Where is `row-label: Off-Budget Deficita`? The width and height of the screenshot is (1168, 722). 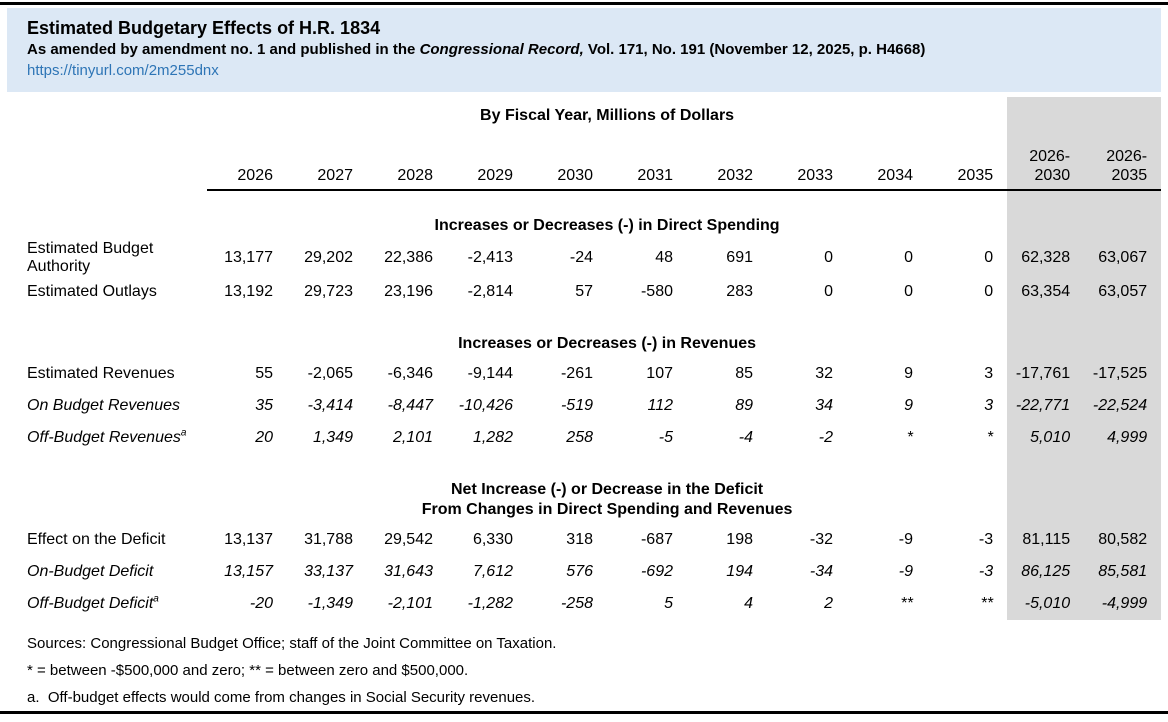 row-label: Off-Budget Deficita is located at coordinates (93, 602).